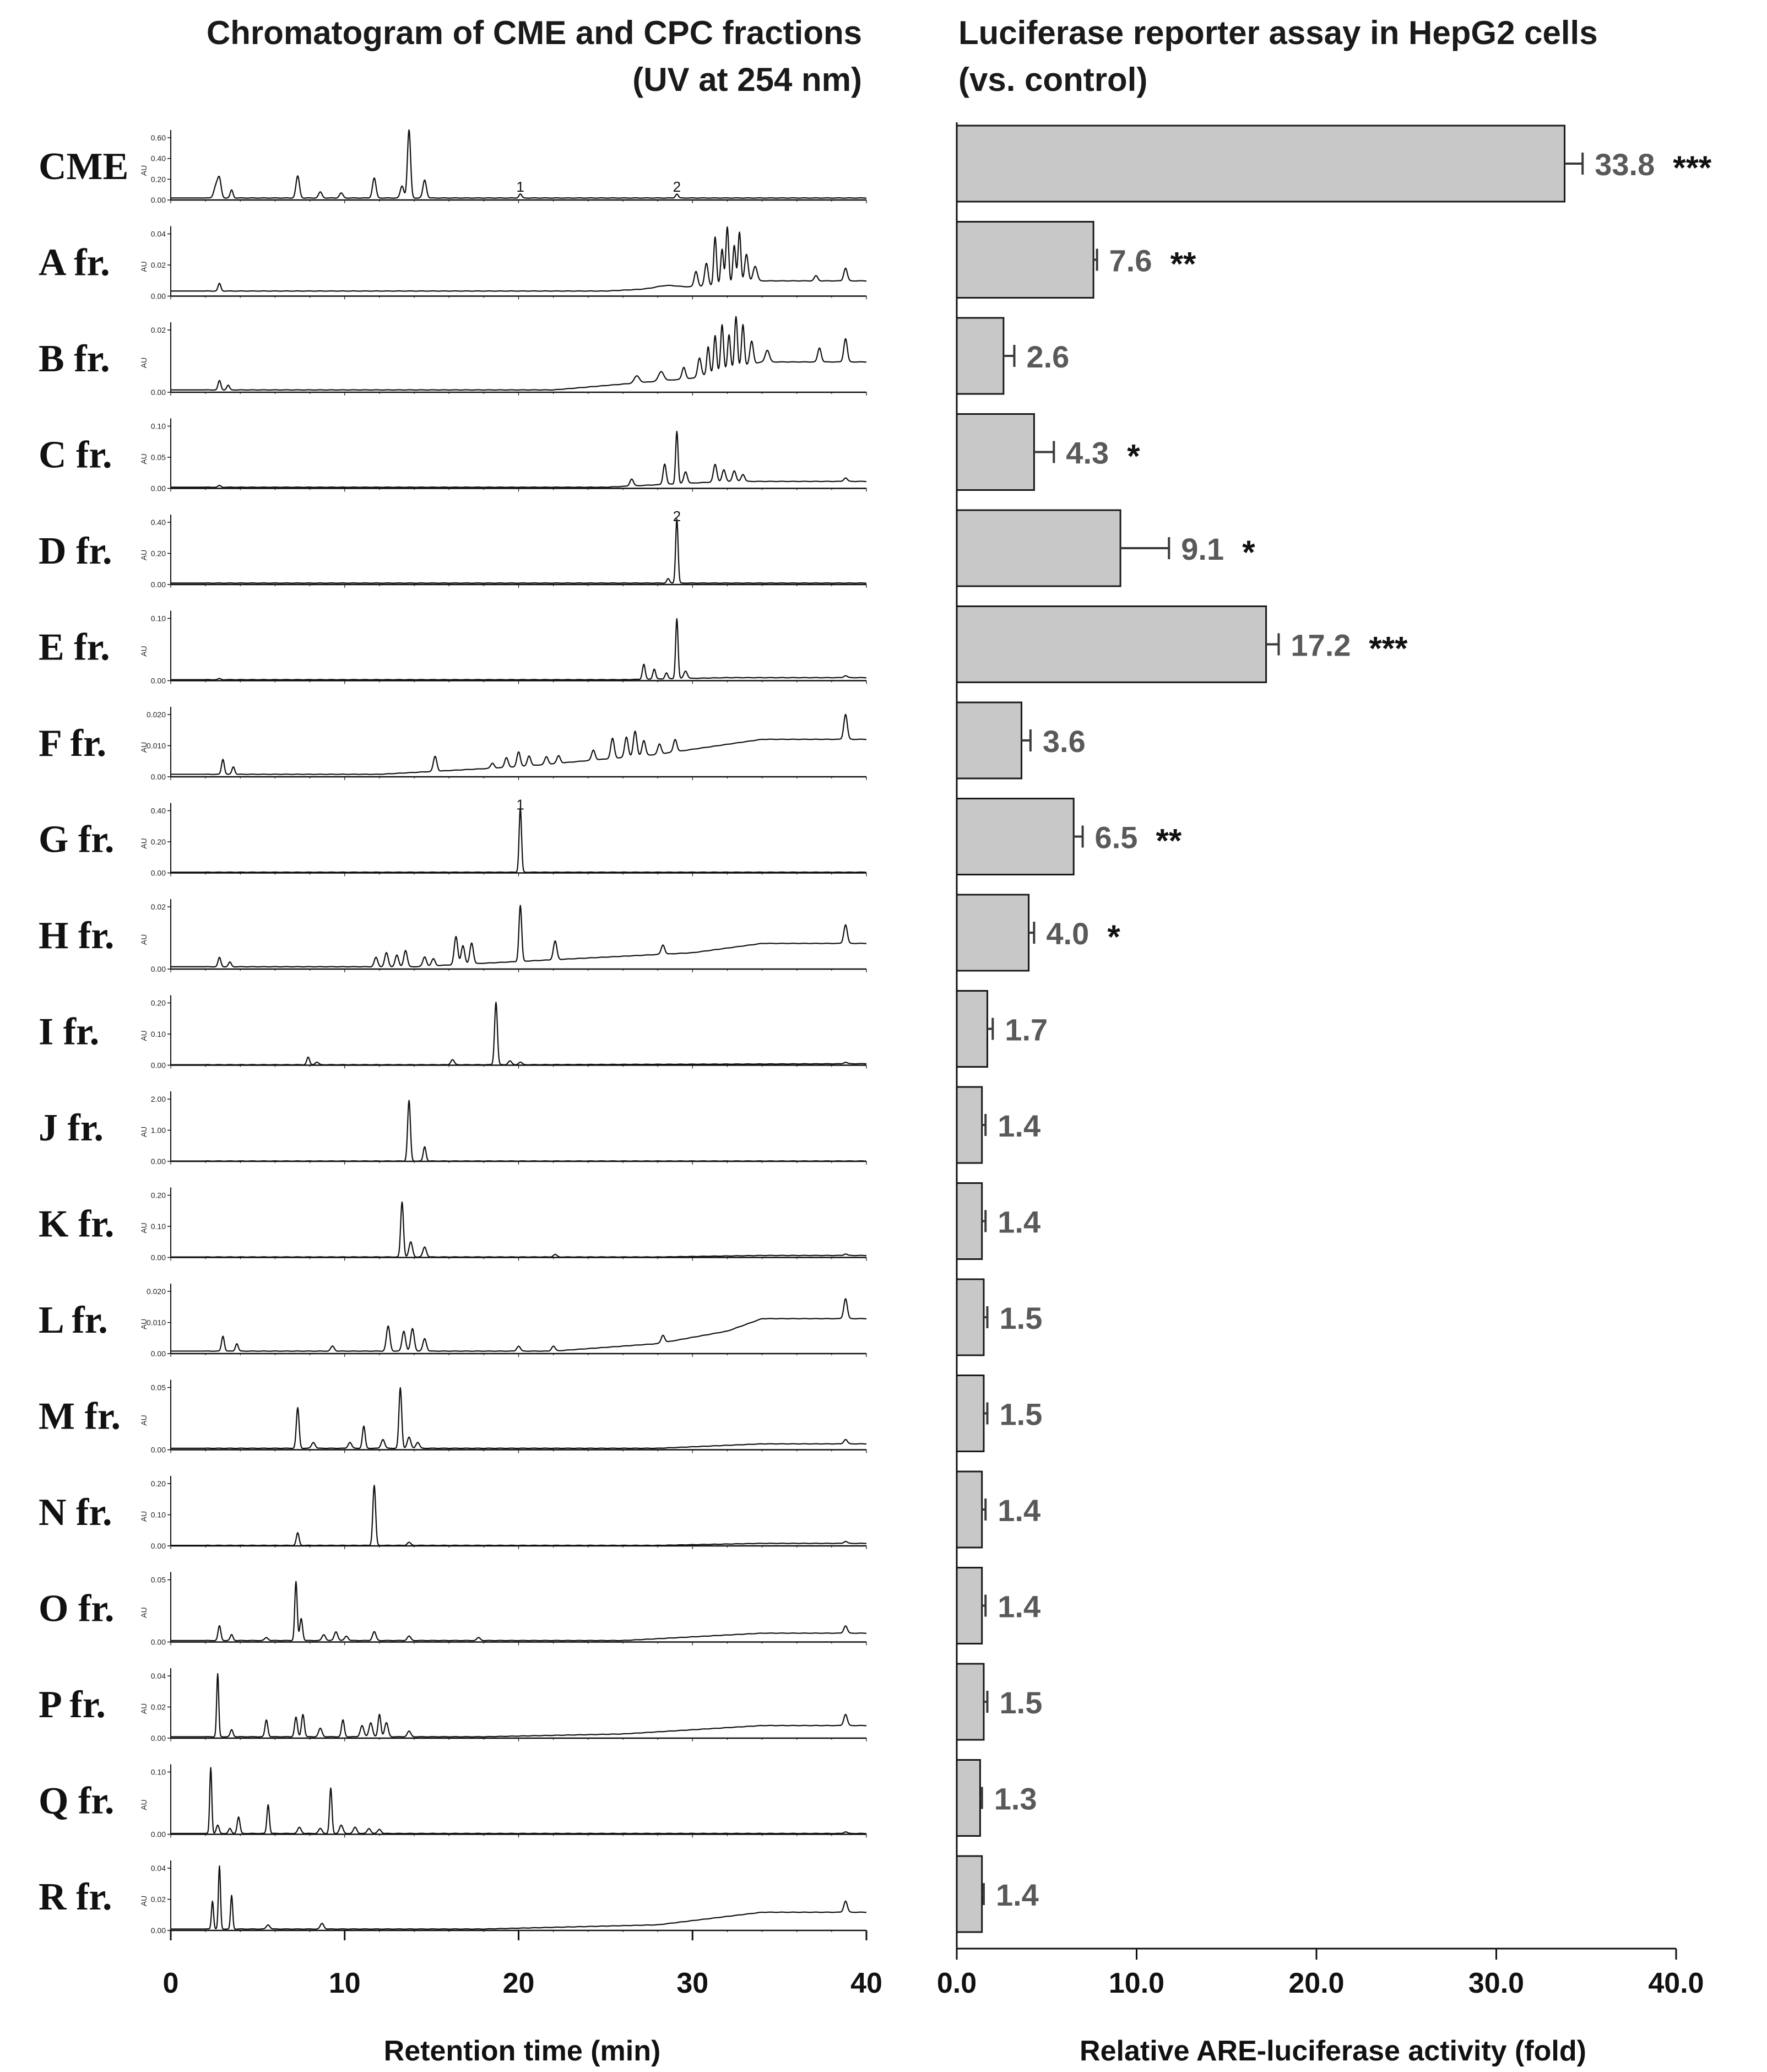  What do you see at coordinates (1496, 1983) in the screenshot?
I see `bar-x-tick-label: 30.0` at bounding box center [1496, 1983].